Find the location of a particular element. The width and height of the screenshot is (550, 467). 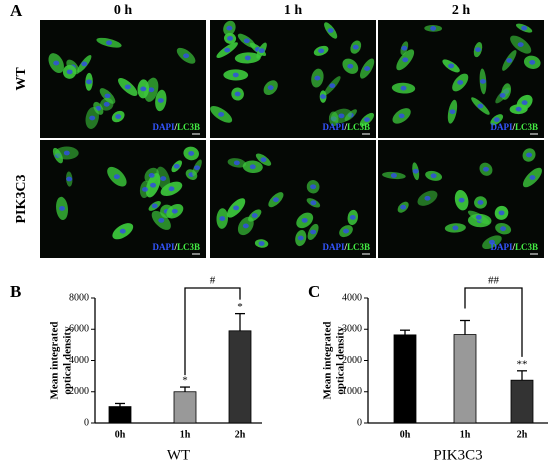

panel-label: C is located at coordinates (314, 291).